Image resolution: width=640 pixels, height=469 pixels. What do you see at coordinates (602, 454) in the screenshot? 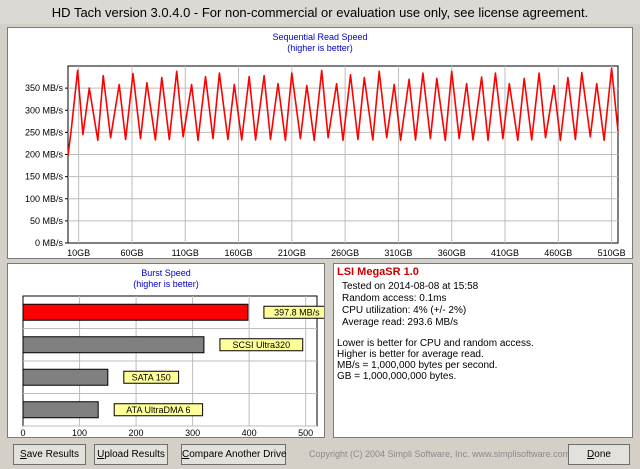
I see `done-label: one` at bounding box center [602, 454].